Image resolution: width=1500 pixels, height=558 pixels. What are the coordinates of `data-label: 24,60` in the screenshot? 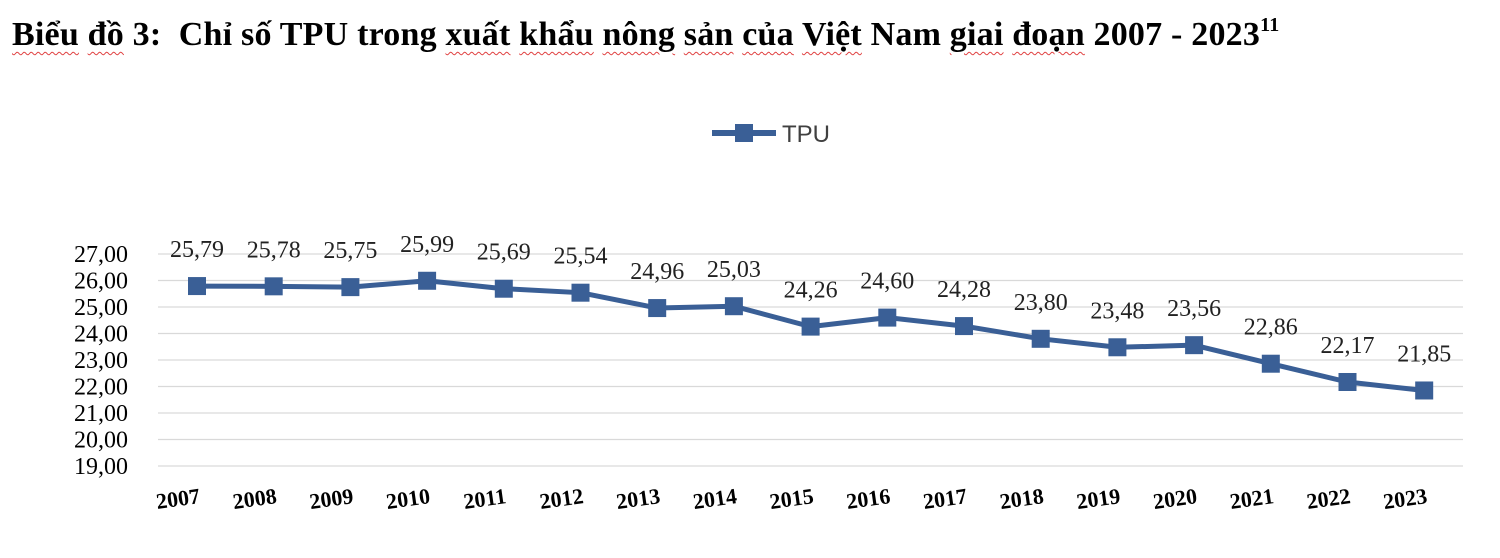 It's located at (887, 282).